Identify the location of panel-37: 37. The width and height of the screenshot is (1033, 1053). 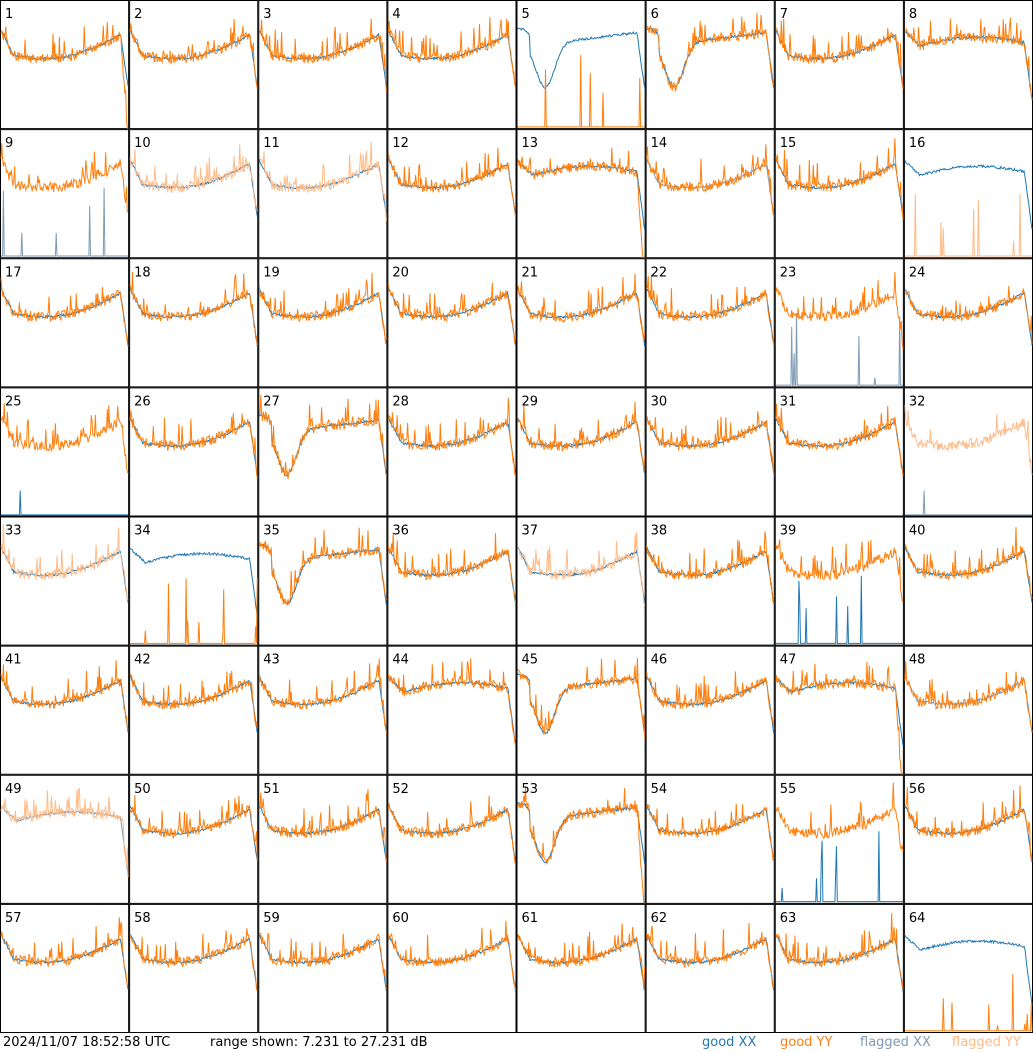
(581, 581).